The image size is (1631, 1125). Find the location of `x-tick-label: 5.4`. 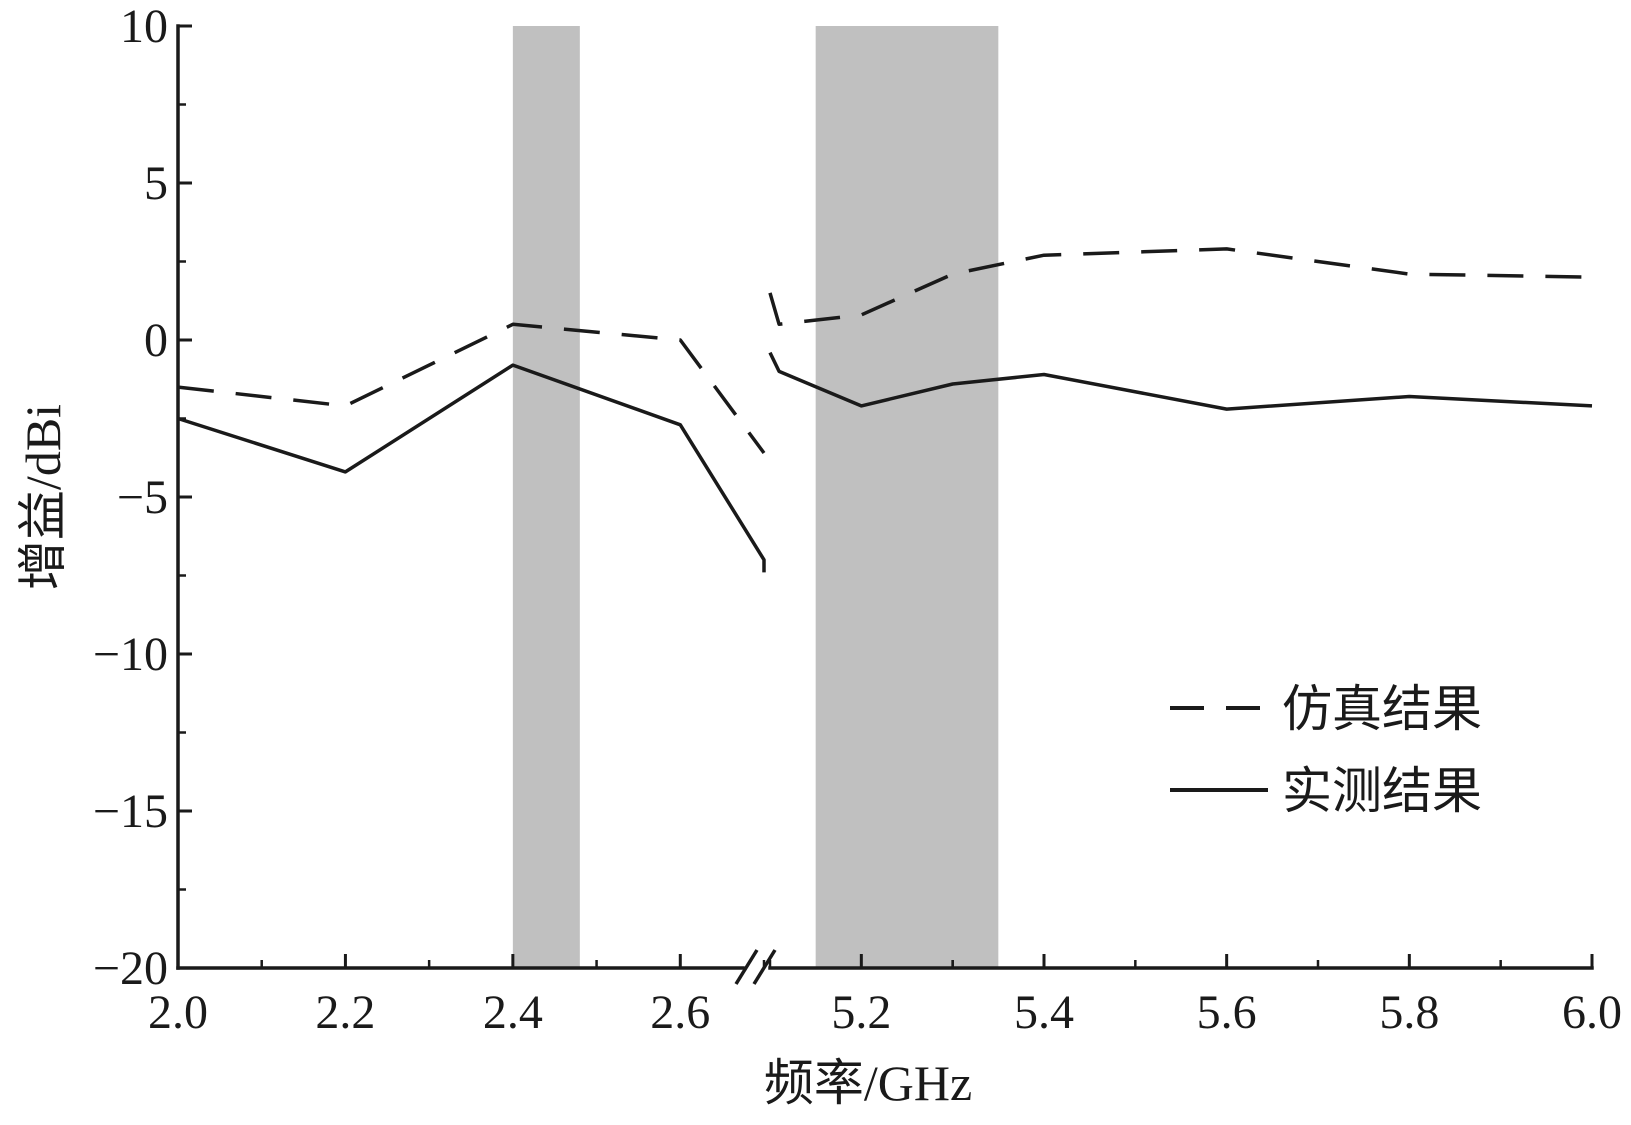

x-tick-label: 5.4 is located at coordinates (1044, 1012).